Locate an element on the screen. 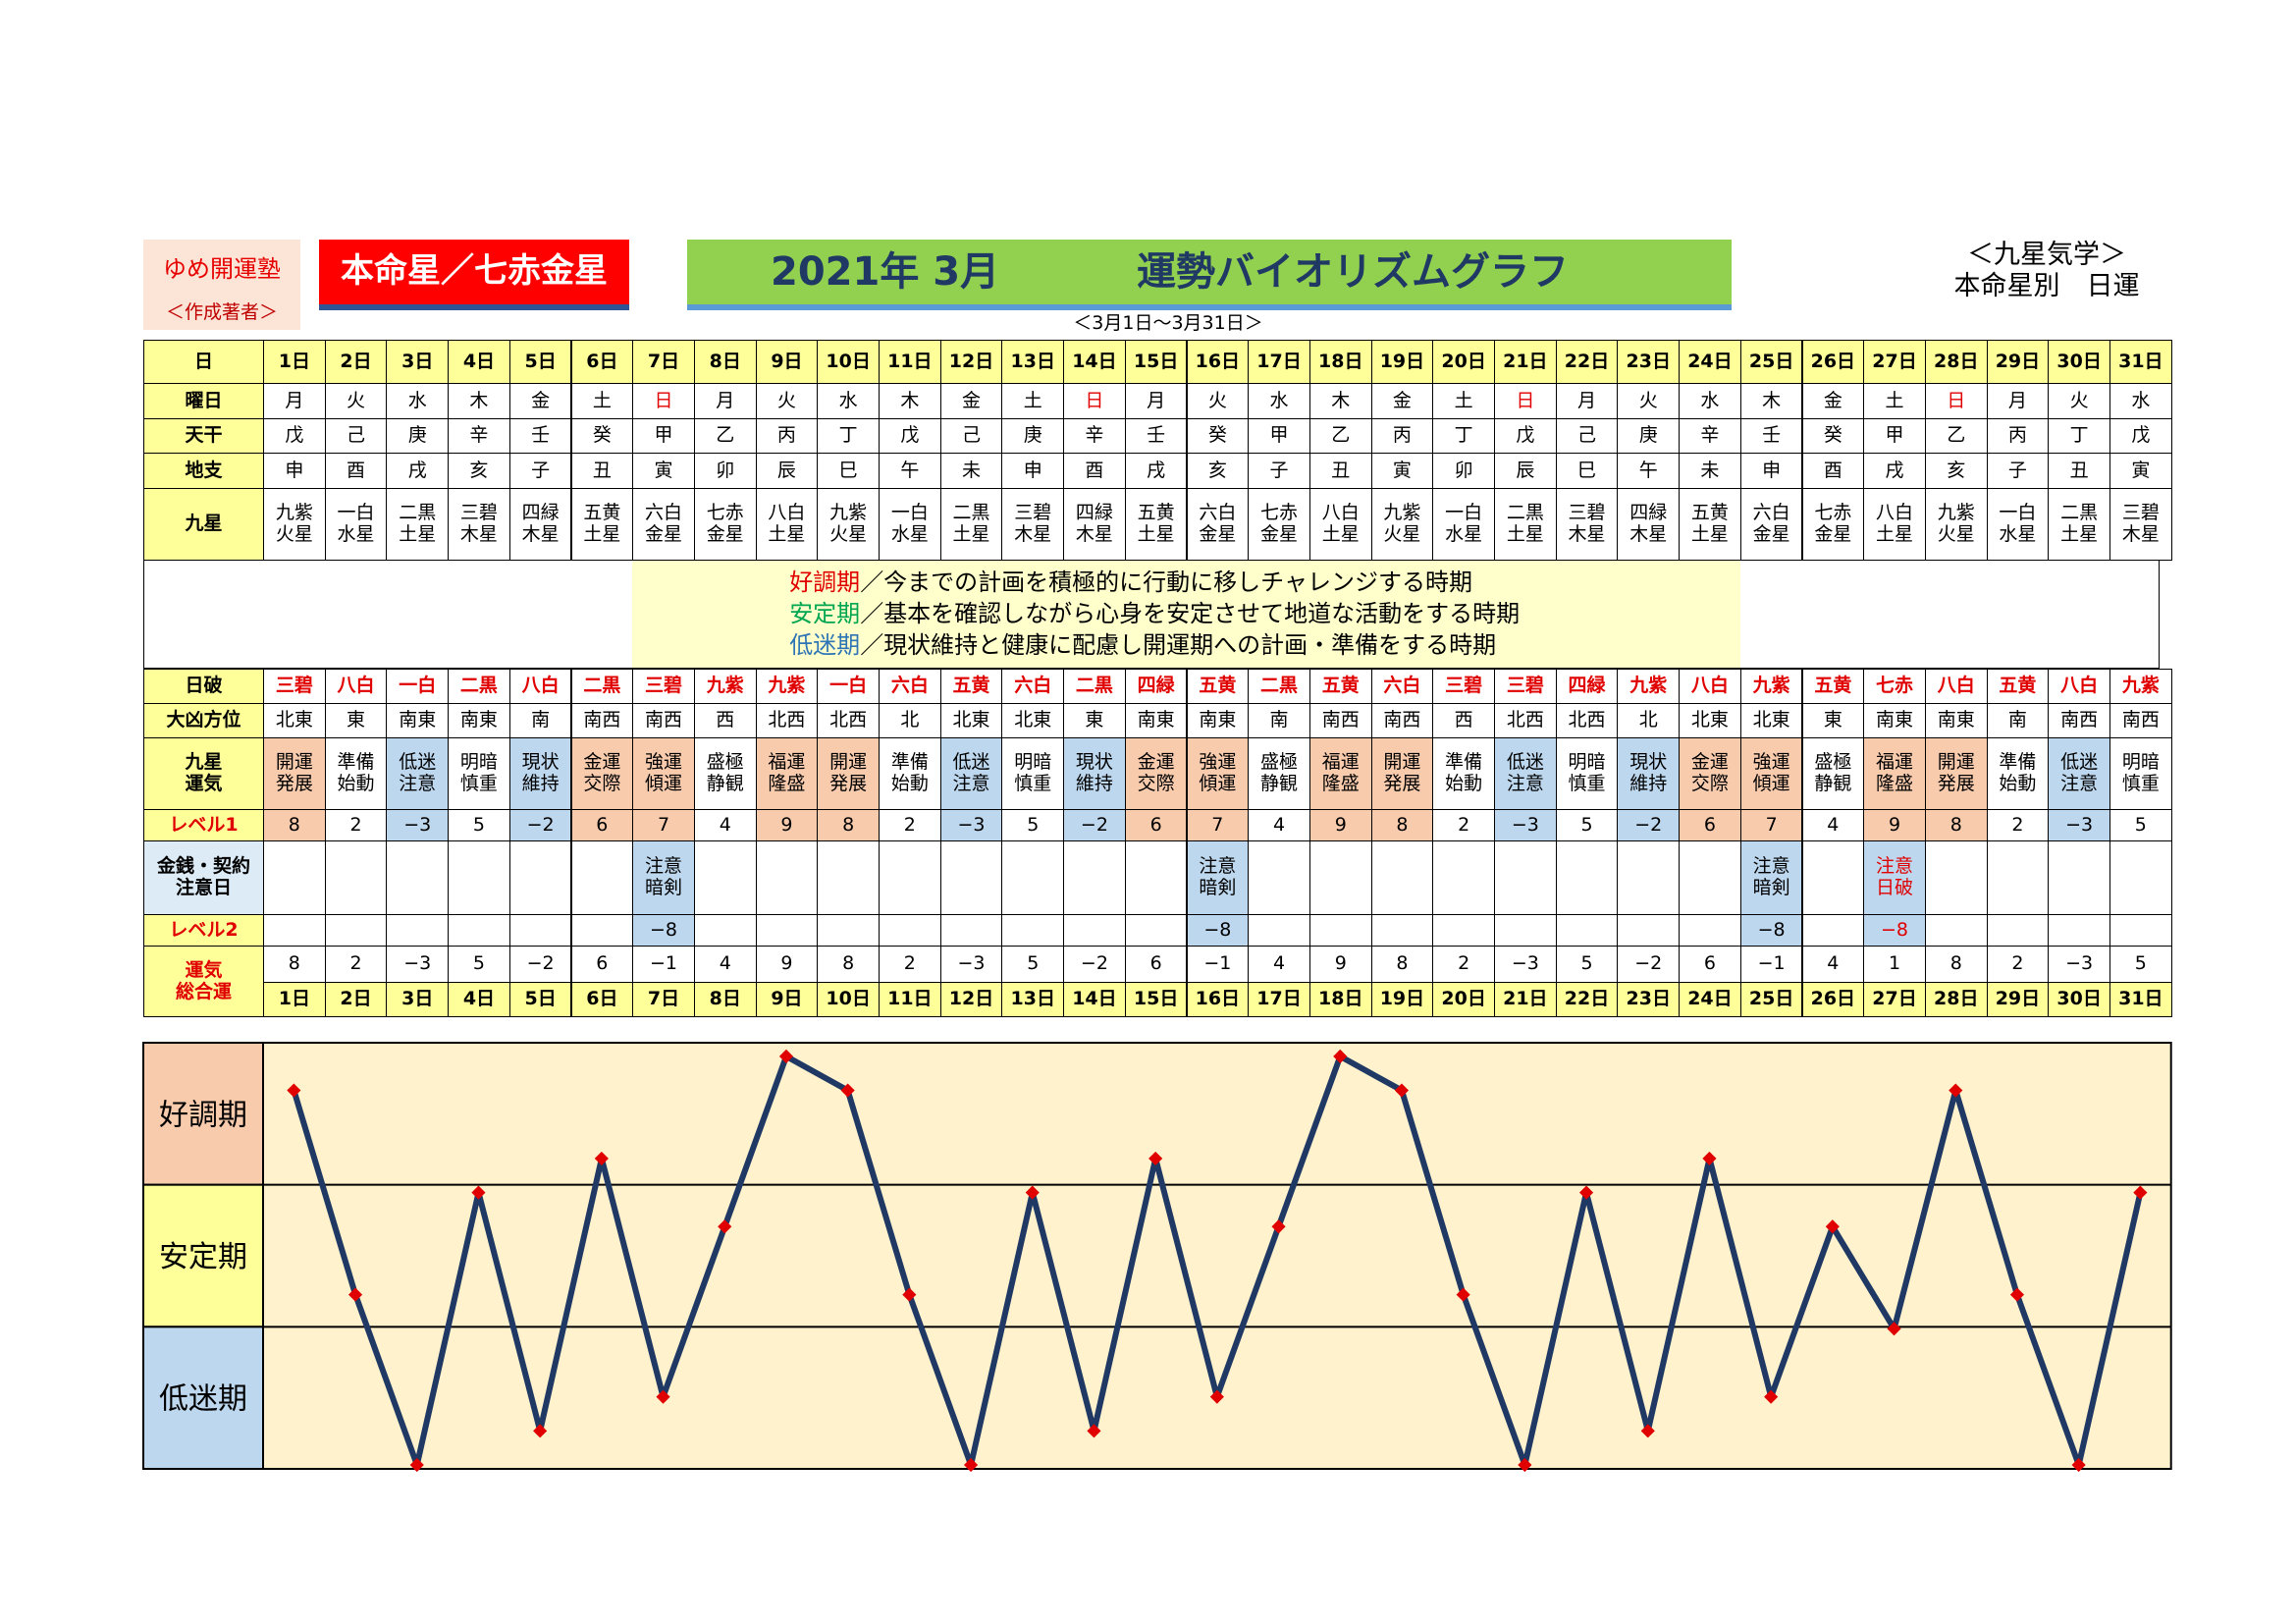  days-cell: 4日 is located at coordinates (479, 362).